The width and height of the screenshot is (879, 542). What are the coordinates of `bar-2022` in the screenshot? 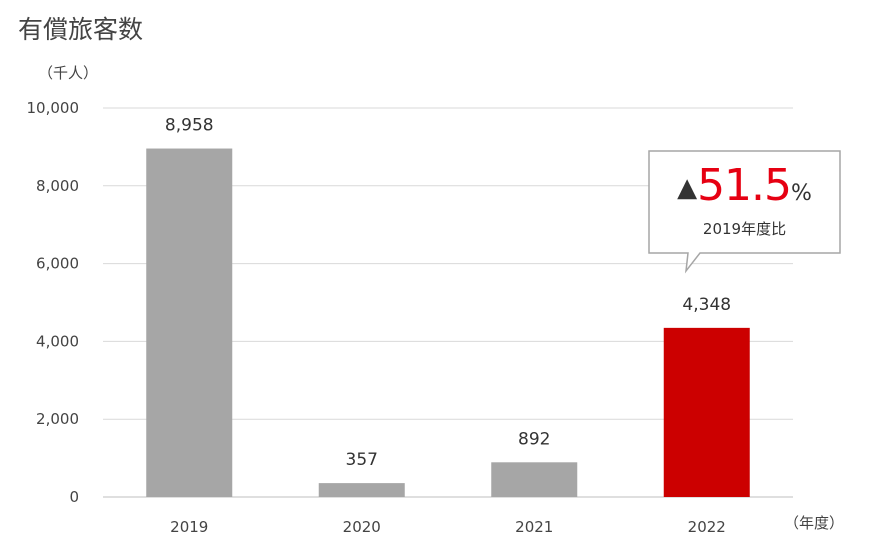 It's located at (706, 412).